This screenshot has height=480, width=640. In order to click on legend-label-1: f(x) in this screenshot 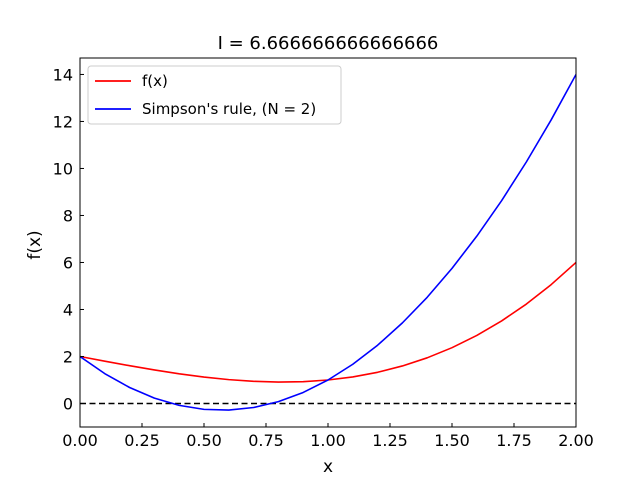, I will do `click(155, 81)`.